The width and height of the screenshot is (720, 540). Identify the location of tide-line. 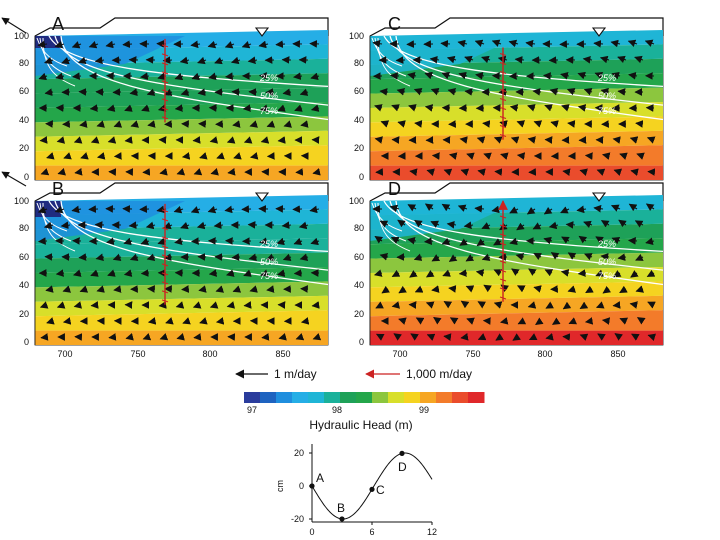
(372, 486).